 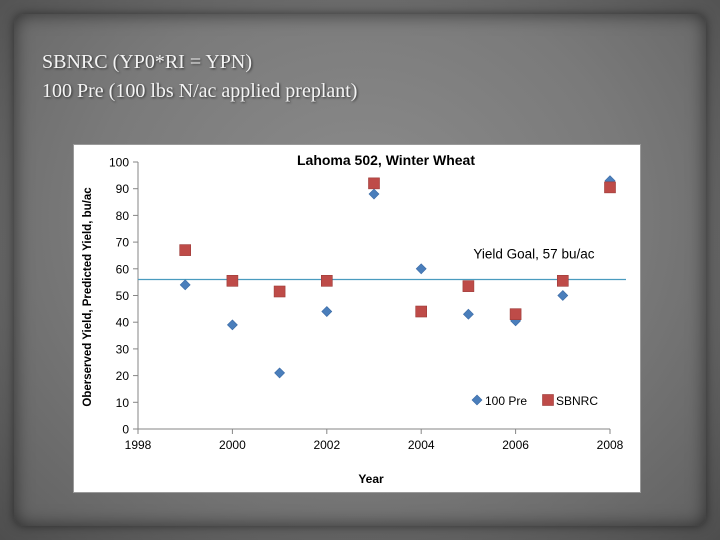 I want to click on chart-title: Lahoma 502, Winter Wheat, so click(x=386, y=160).